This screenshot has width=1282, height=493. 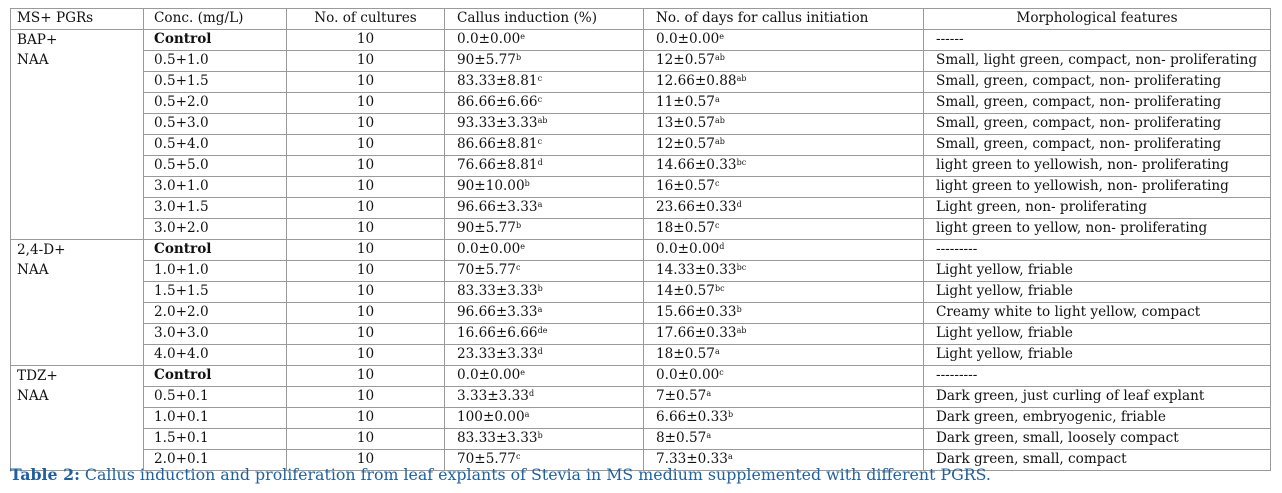 What do you see at coordinates (783, 60) in the screenshot?
I see `days-cell: 12±0.57ab` at bounding box center [783, 60].